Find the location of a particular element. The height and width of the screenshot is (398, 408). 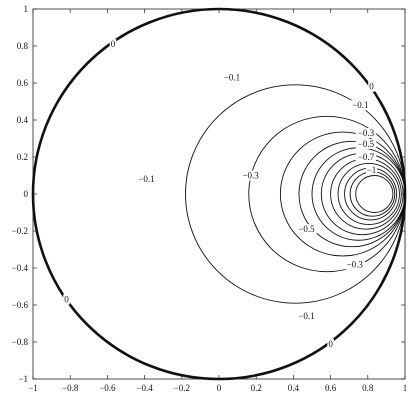

x-tick-label: 1 is located at coordinates (405, 388).